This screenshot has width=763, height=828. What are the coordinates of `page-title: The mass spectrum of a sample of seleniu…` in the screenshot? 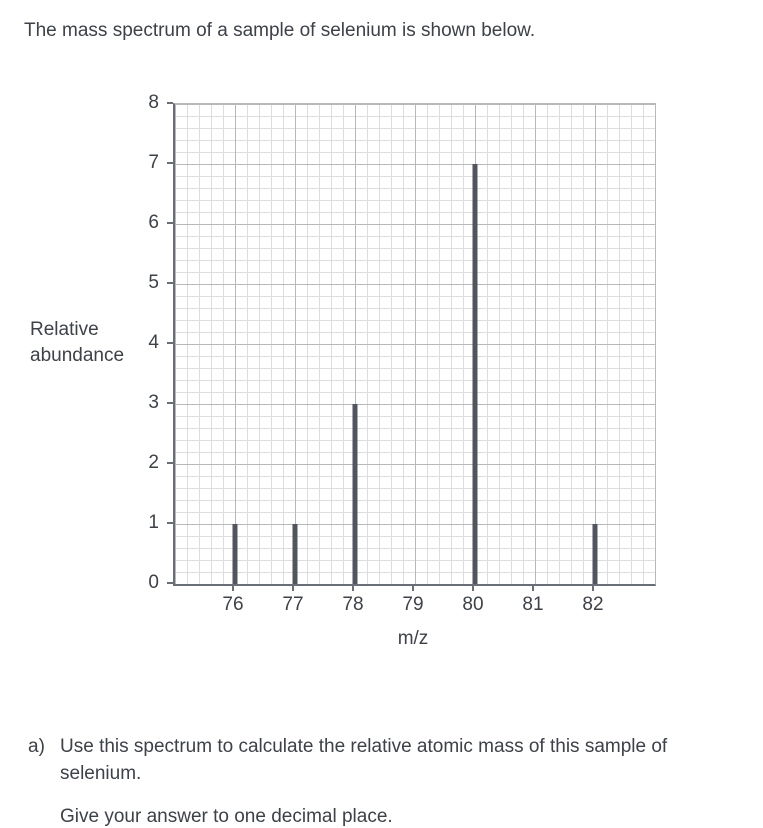 It's located at (280, 30).